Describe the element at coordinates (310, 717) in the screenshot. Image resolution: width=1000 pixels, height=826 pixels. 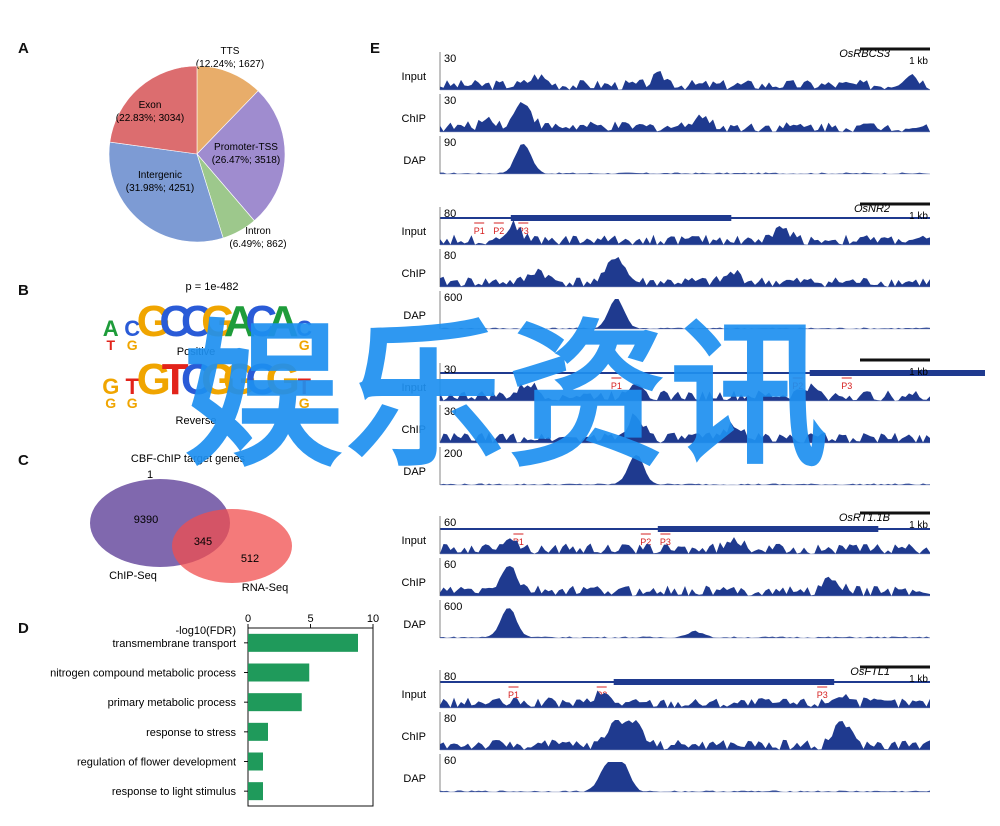
I see `plot-frame` at that location.